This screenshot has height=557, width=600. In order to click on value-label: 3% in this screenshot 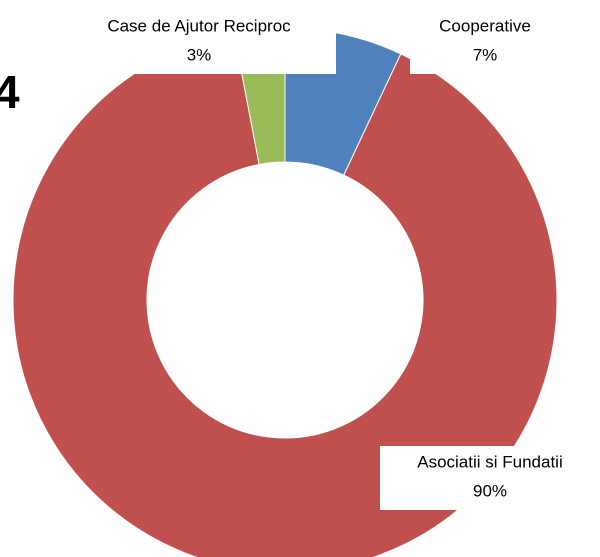, I will do `click(199, 54)`.